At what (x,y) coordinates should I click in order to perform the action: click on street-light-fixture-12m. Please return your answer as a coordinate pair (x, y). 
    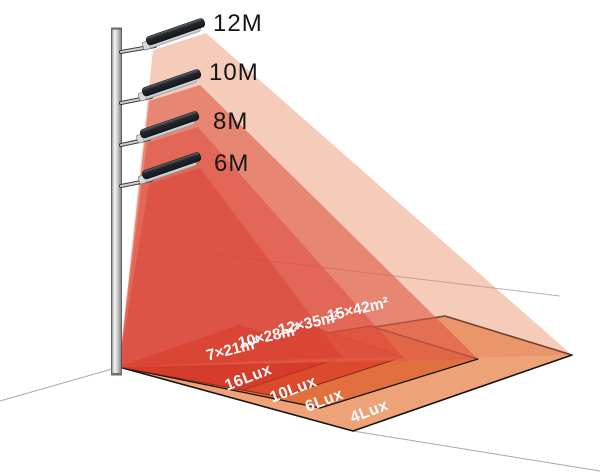
    Looking at the image, I should click on (173, 34).